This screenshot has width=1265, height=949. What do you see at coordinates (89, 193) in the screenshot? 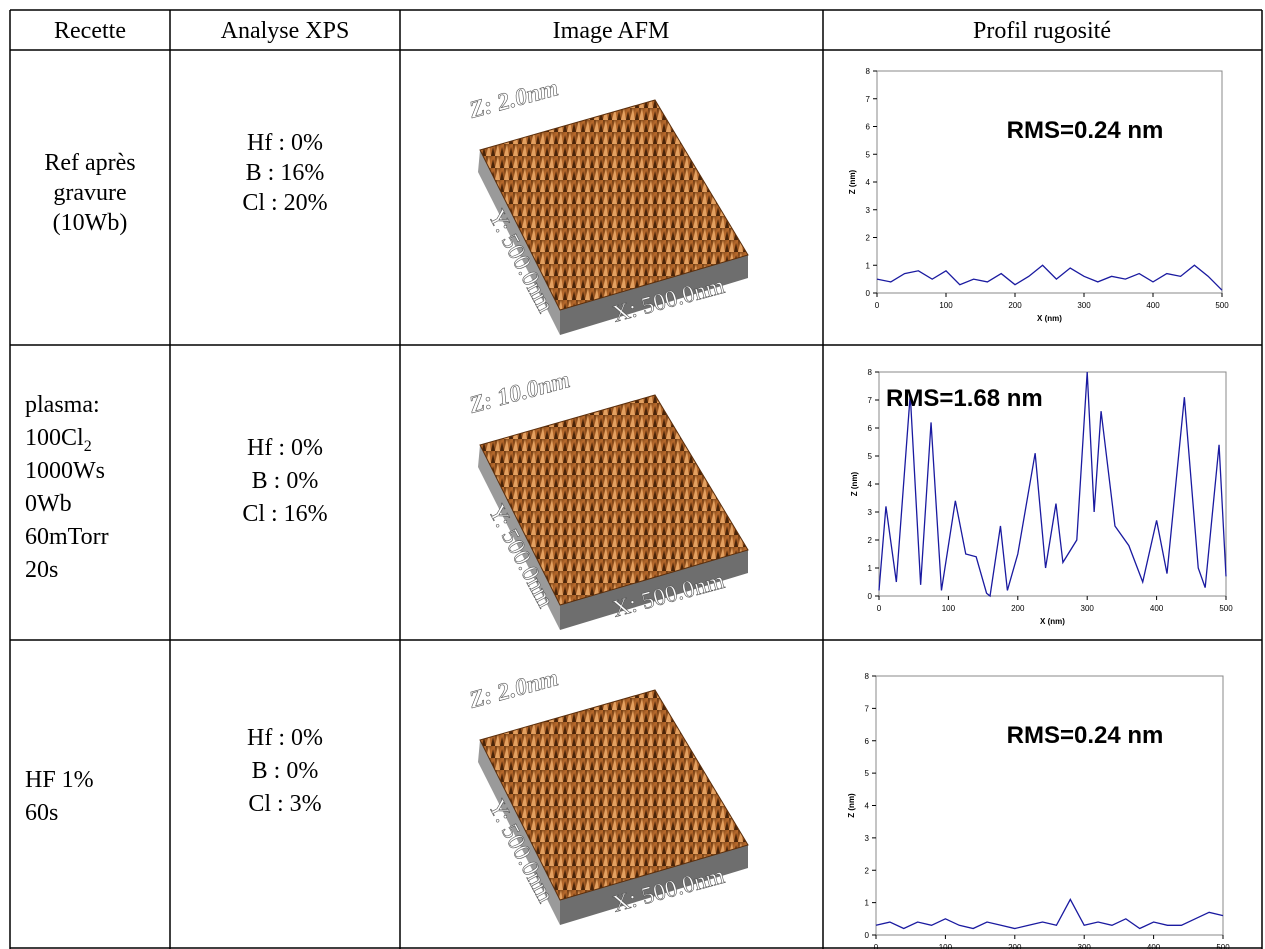
I see `recette-line: gravure` at bounding box center [89, 193].